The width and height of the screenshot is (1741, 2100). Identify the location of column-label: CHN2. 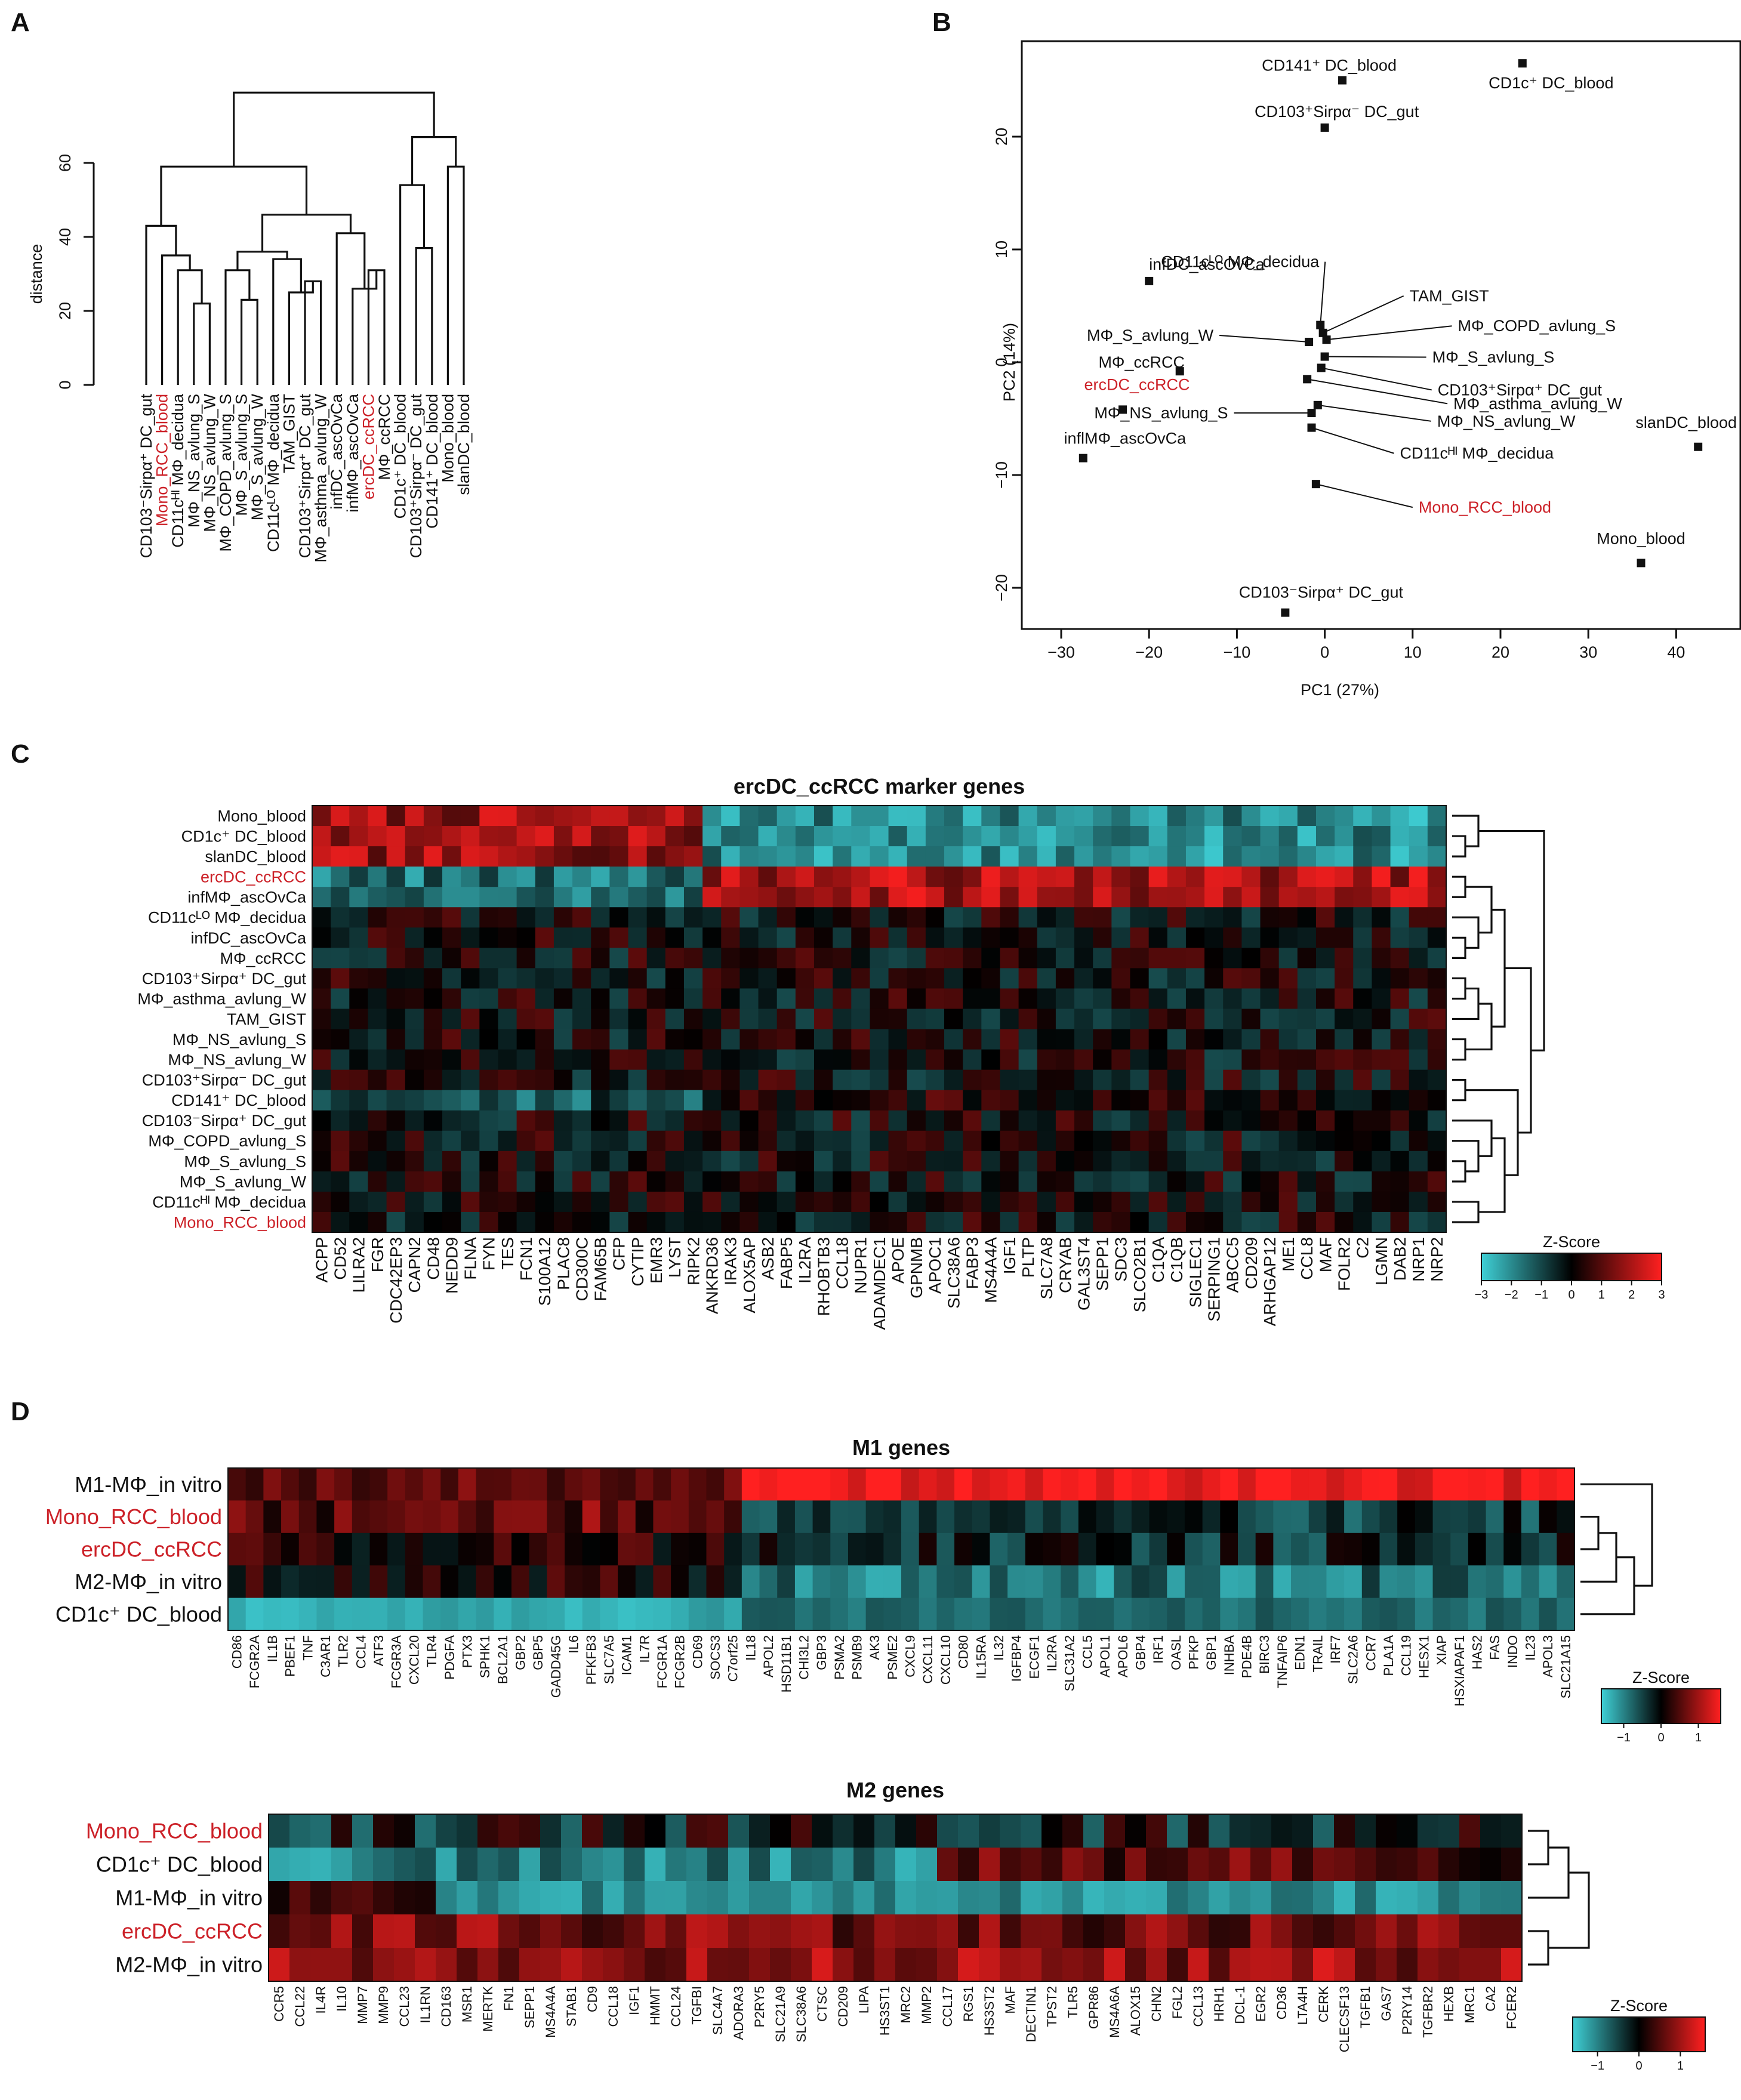
(1156, 2004).